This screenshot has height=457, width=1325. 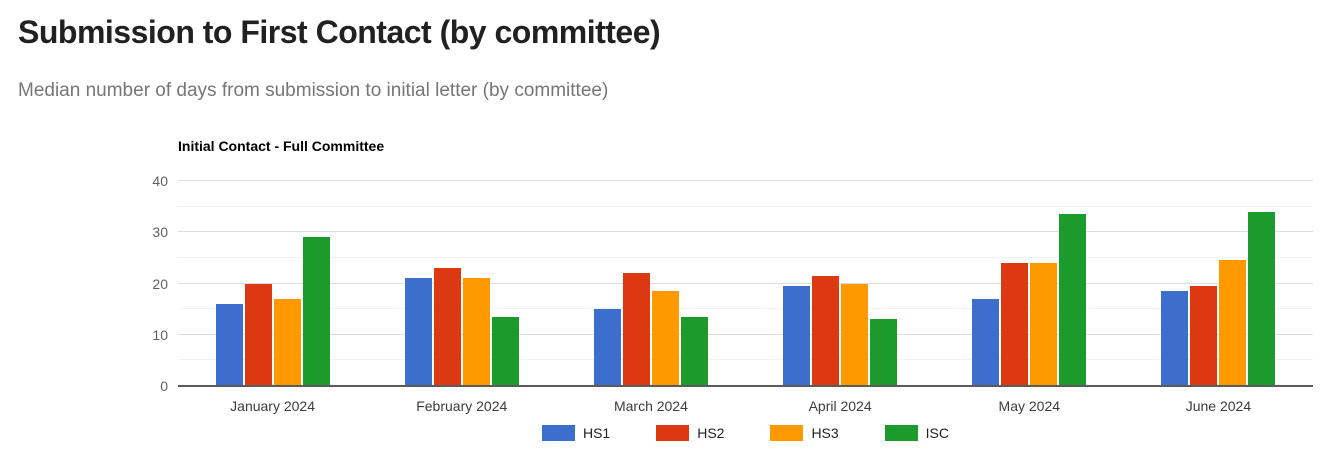 What do you see at coordinates (281, 146) in the screenshot?
I see `chart-title: Initial Contact - Full Committee` at bounding box center [281, 146].